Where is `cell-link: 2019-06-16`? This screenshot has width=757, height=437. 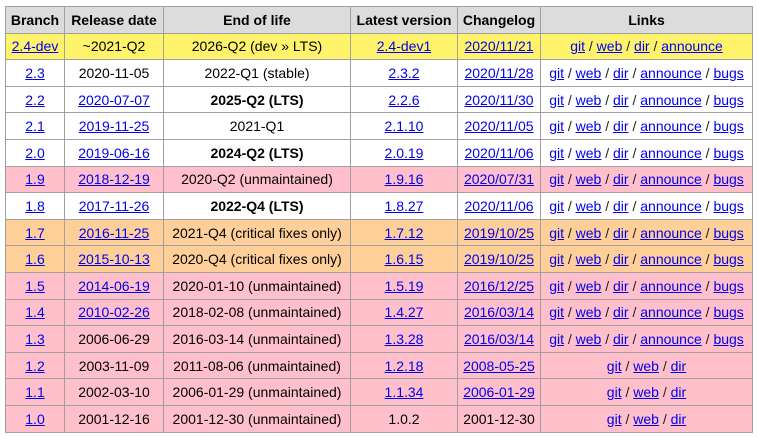
cell-link: 2019-06-16 is located at coordinates (114, 152).